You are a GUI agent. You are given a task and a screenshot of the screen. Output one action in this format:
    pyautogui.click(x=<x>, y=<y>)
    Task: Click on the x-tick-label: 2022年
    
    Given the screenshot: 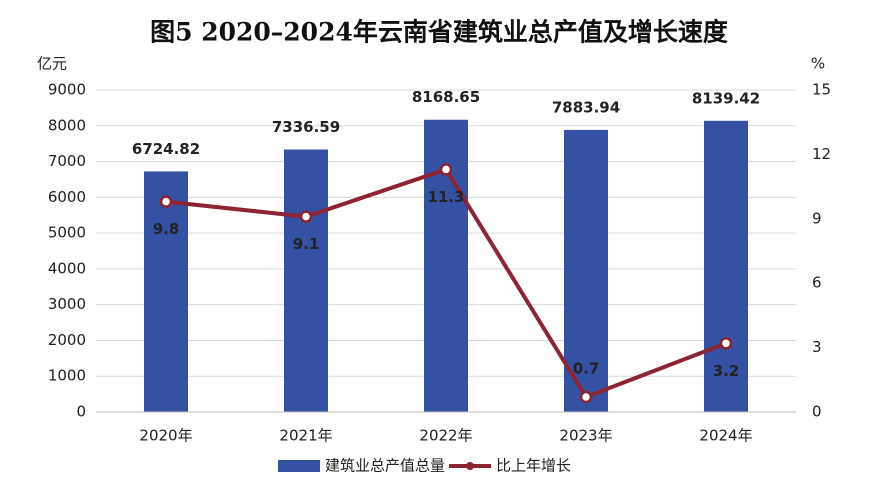 What is the action you would take?
    pyautogui.click(x=445, y=436)
    